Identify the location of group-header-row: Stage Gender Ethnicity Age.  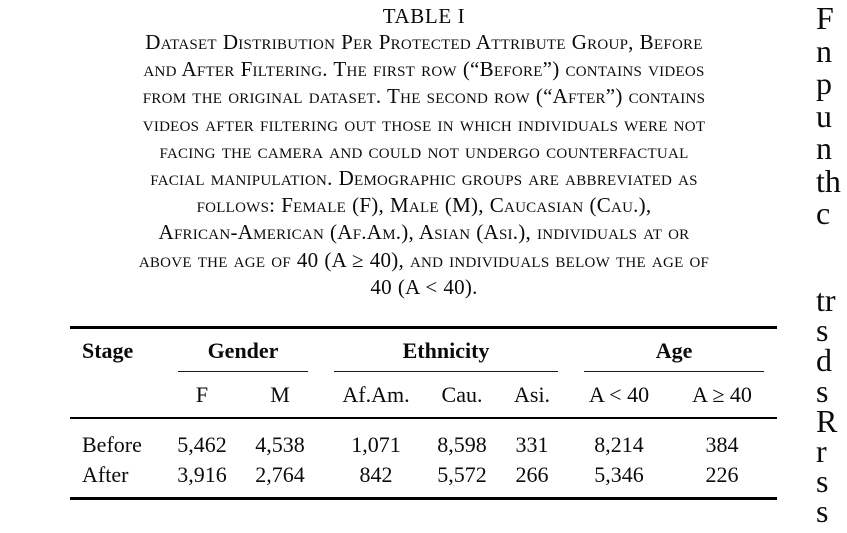
(423, 349).